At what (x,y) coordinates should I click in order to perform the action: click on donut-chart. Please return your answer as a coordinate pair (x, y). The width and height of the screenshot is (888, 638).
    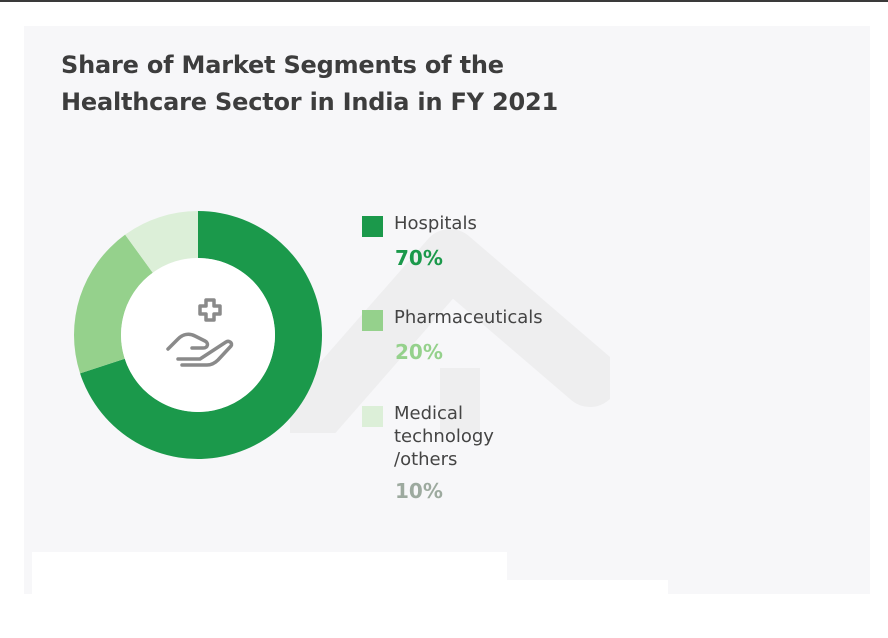
    Looking at the image, I should click on (197, 335).